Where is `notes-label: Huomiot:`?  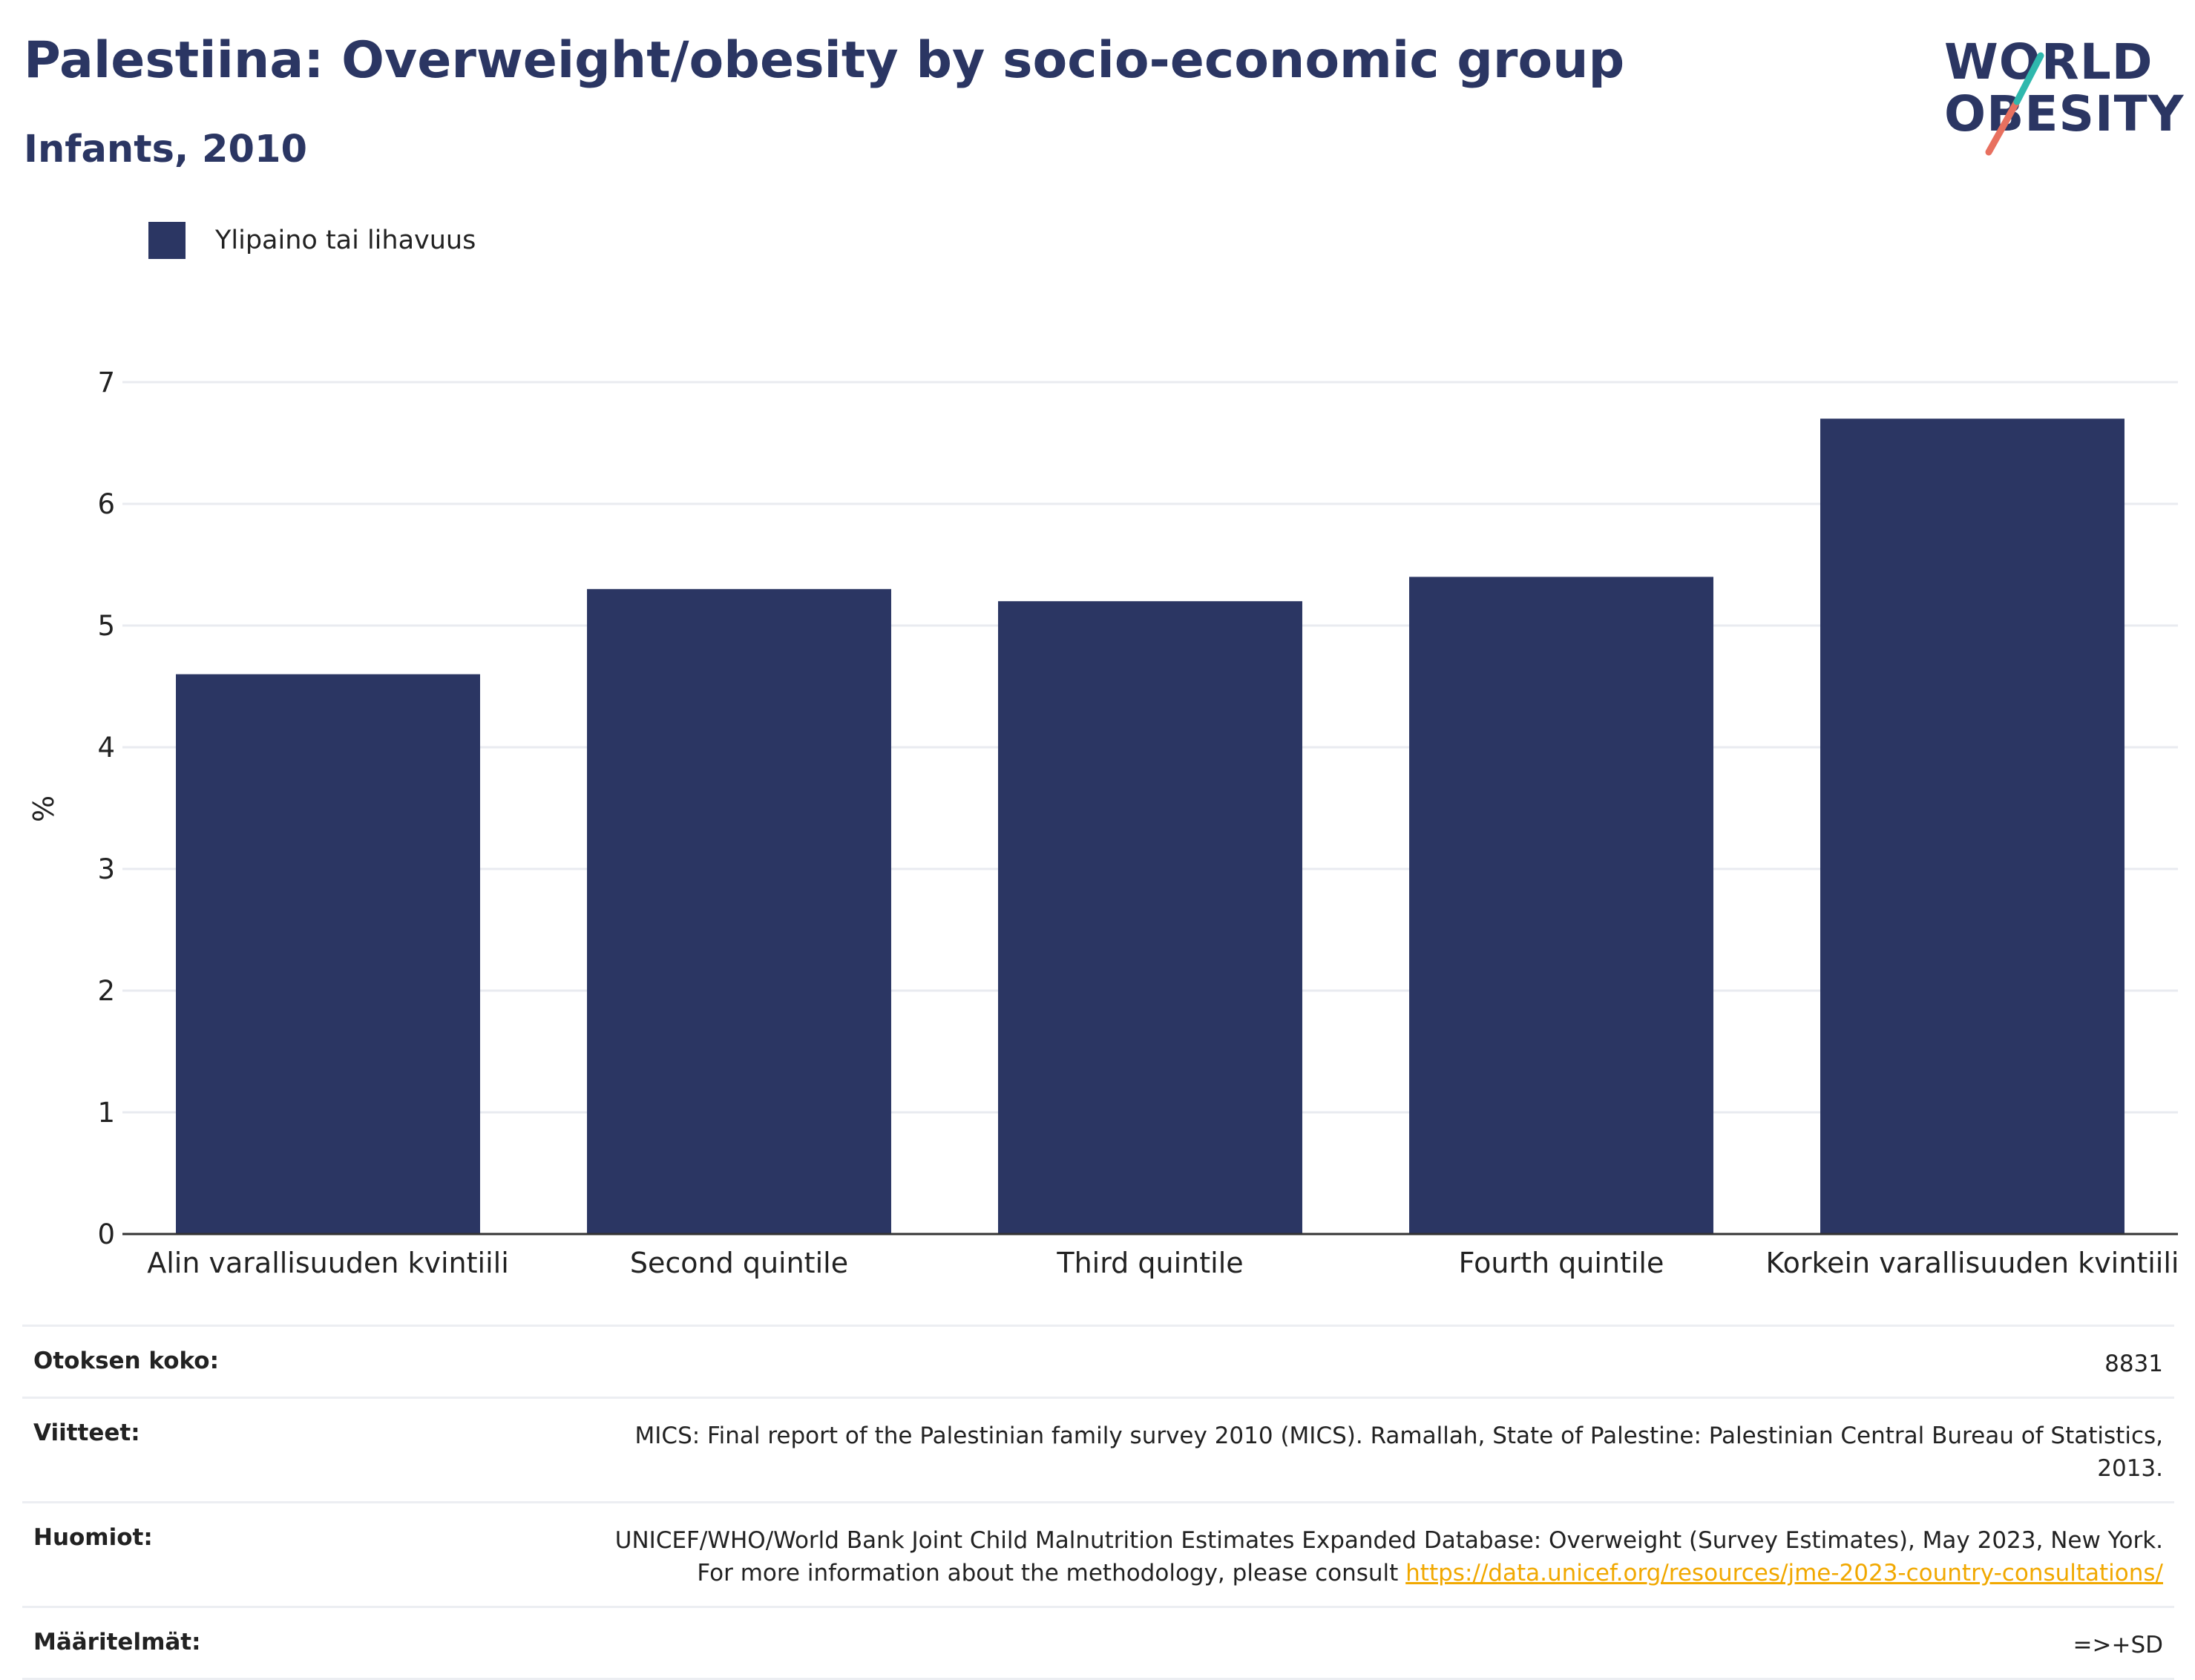
notes-label: Huomiot: is located at coordinates (93, 1538).